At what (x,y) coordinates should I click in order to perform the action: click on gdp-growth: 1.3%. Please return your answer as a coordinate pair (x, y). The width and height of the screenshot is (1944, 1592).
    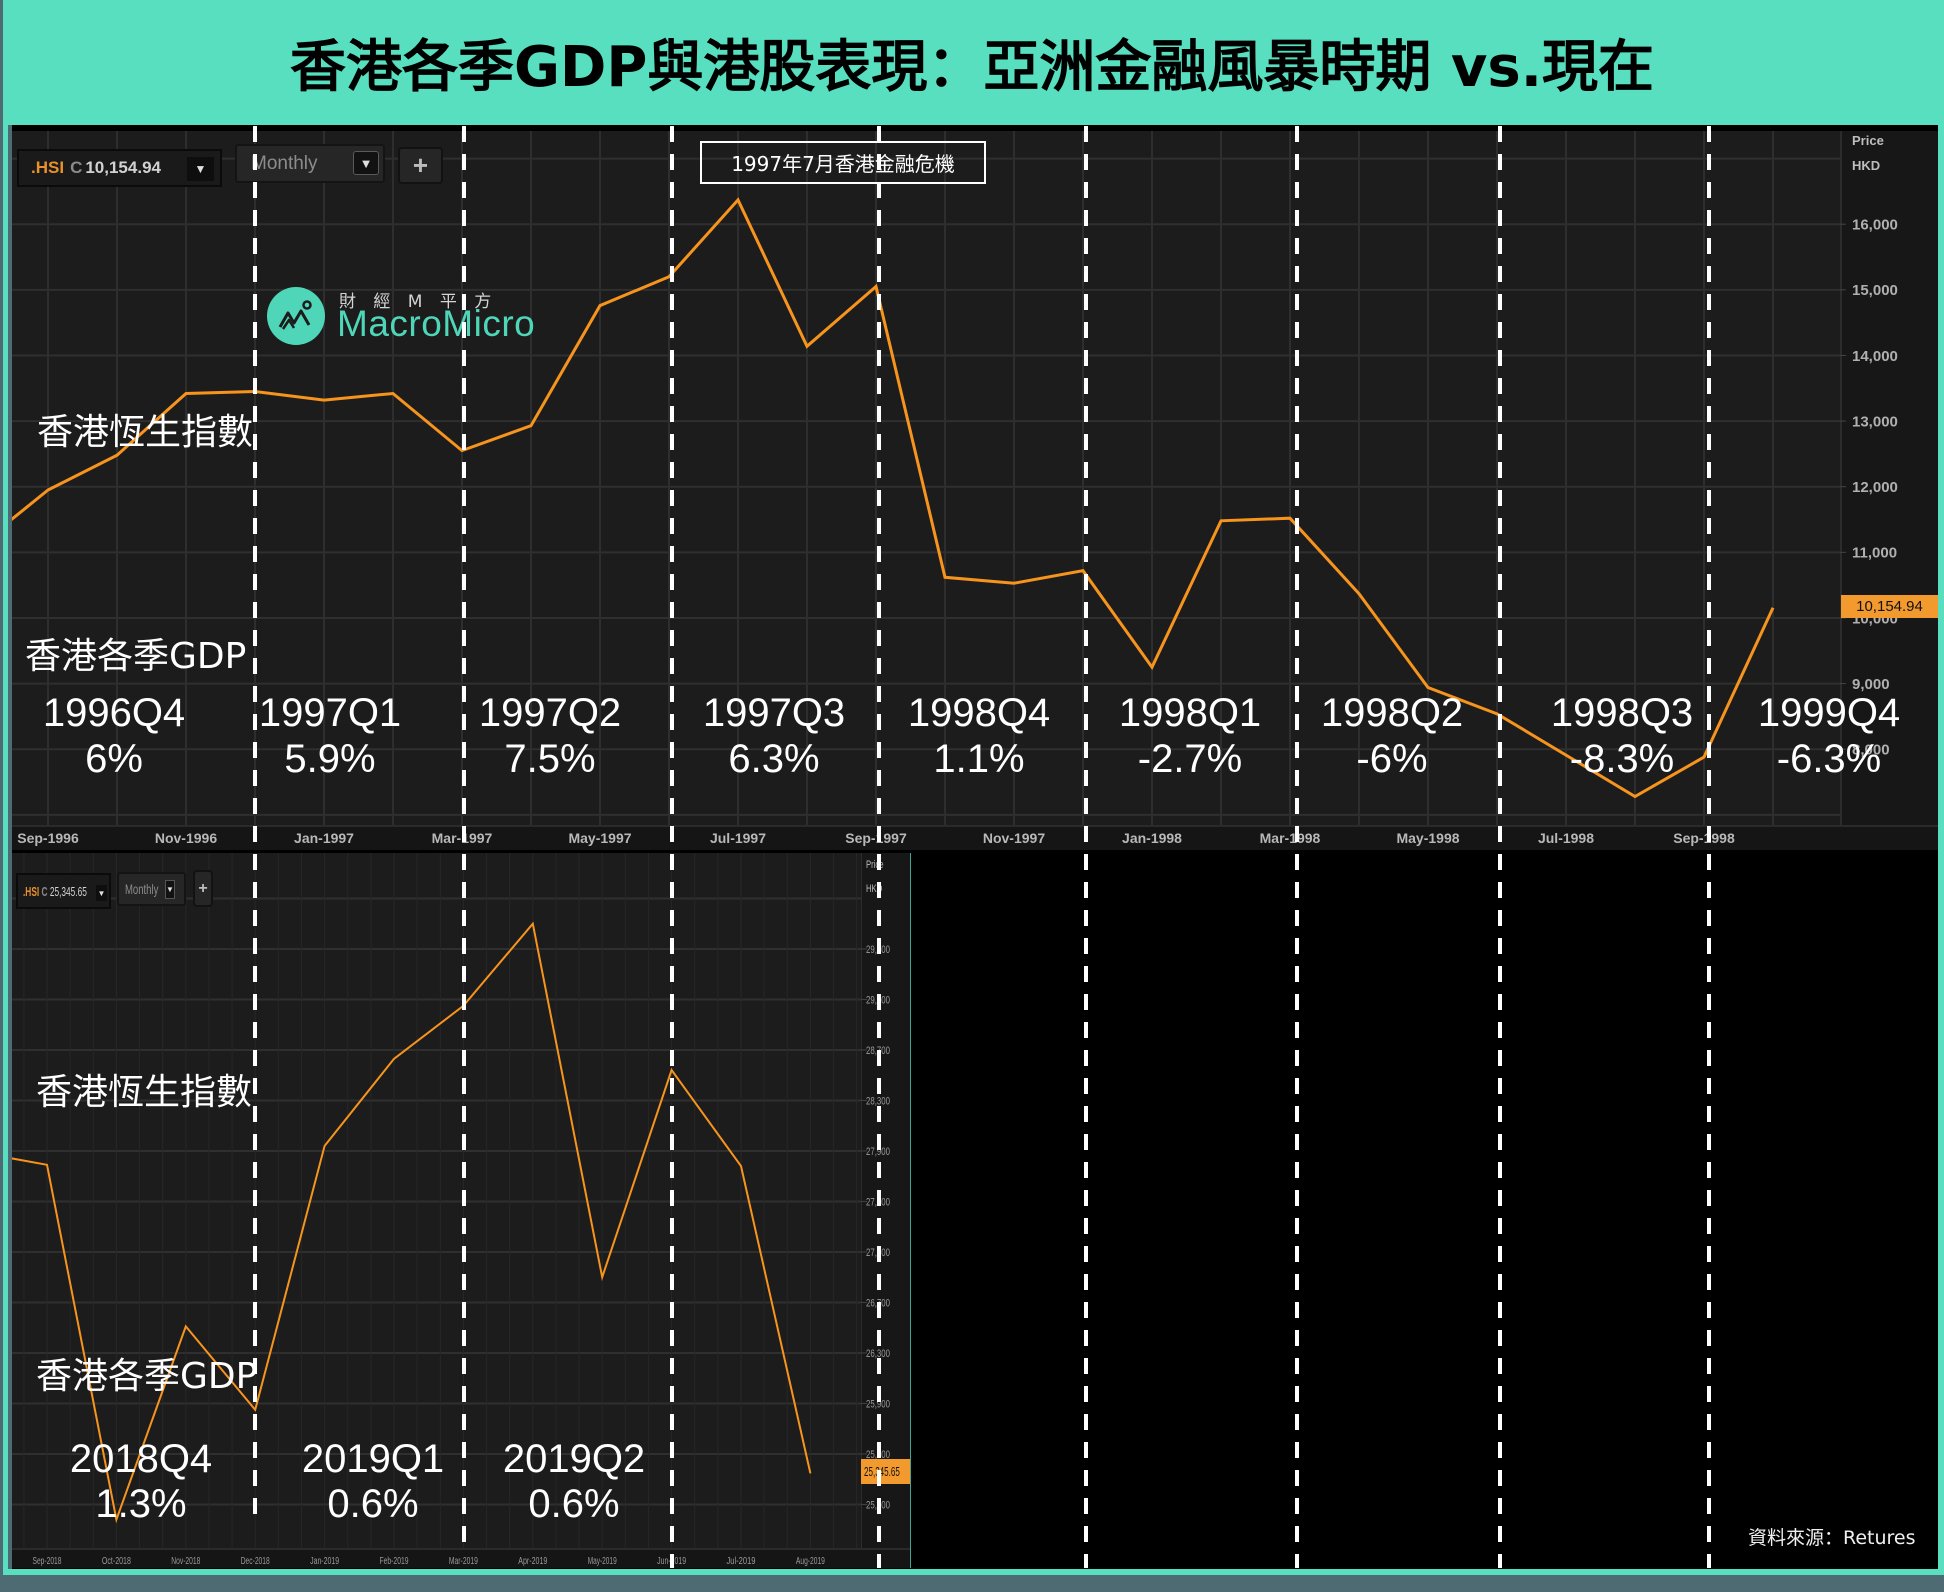
    Looking at the image, I should click on (141, 1504).